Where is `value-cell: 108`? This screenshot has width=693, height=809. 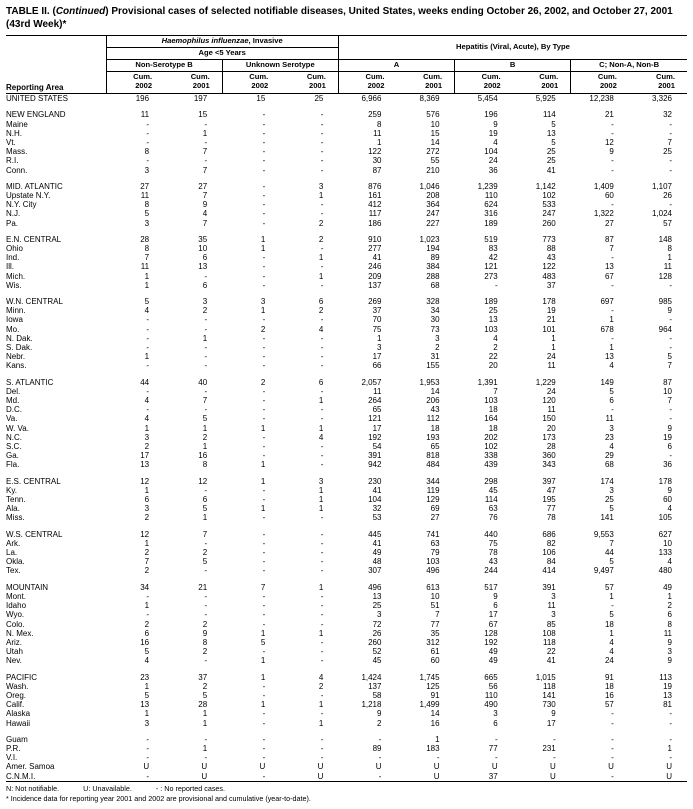
value-cell: 108 is located at coordinates (549, 633).